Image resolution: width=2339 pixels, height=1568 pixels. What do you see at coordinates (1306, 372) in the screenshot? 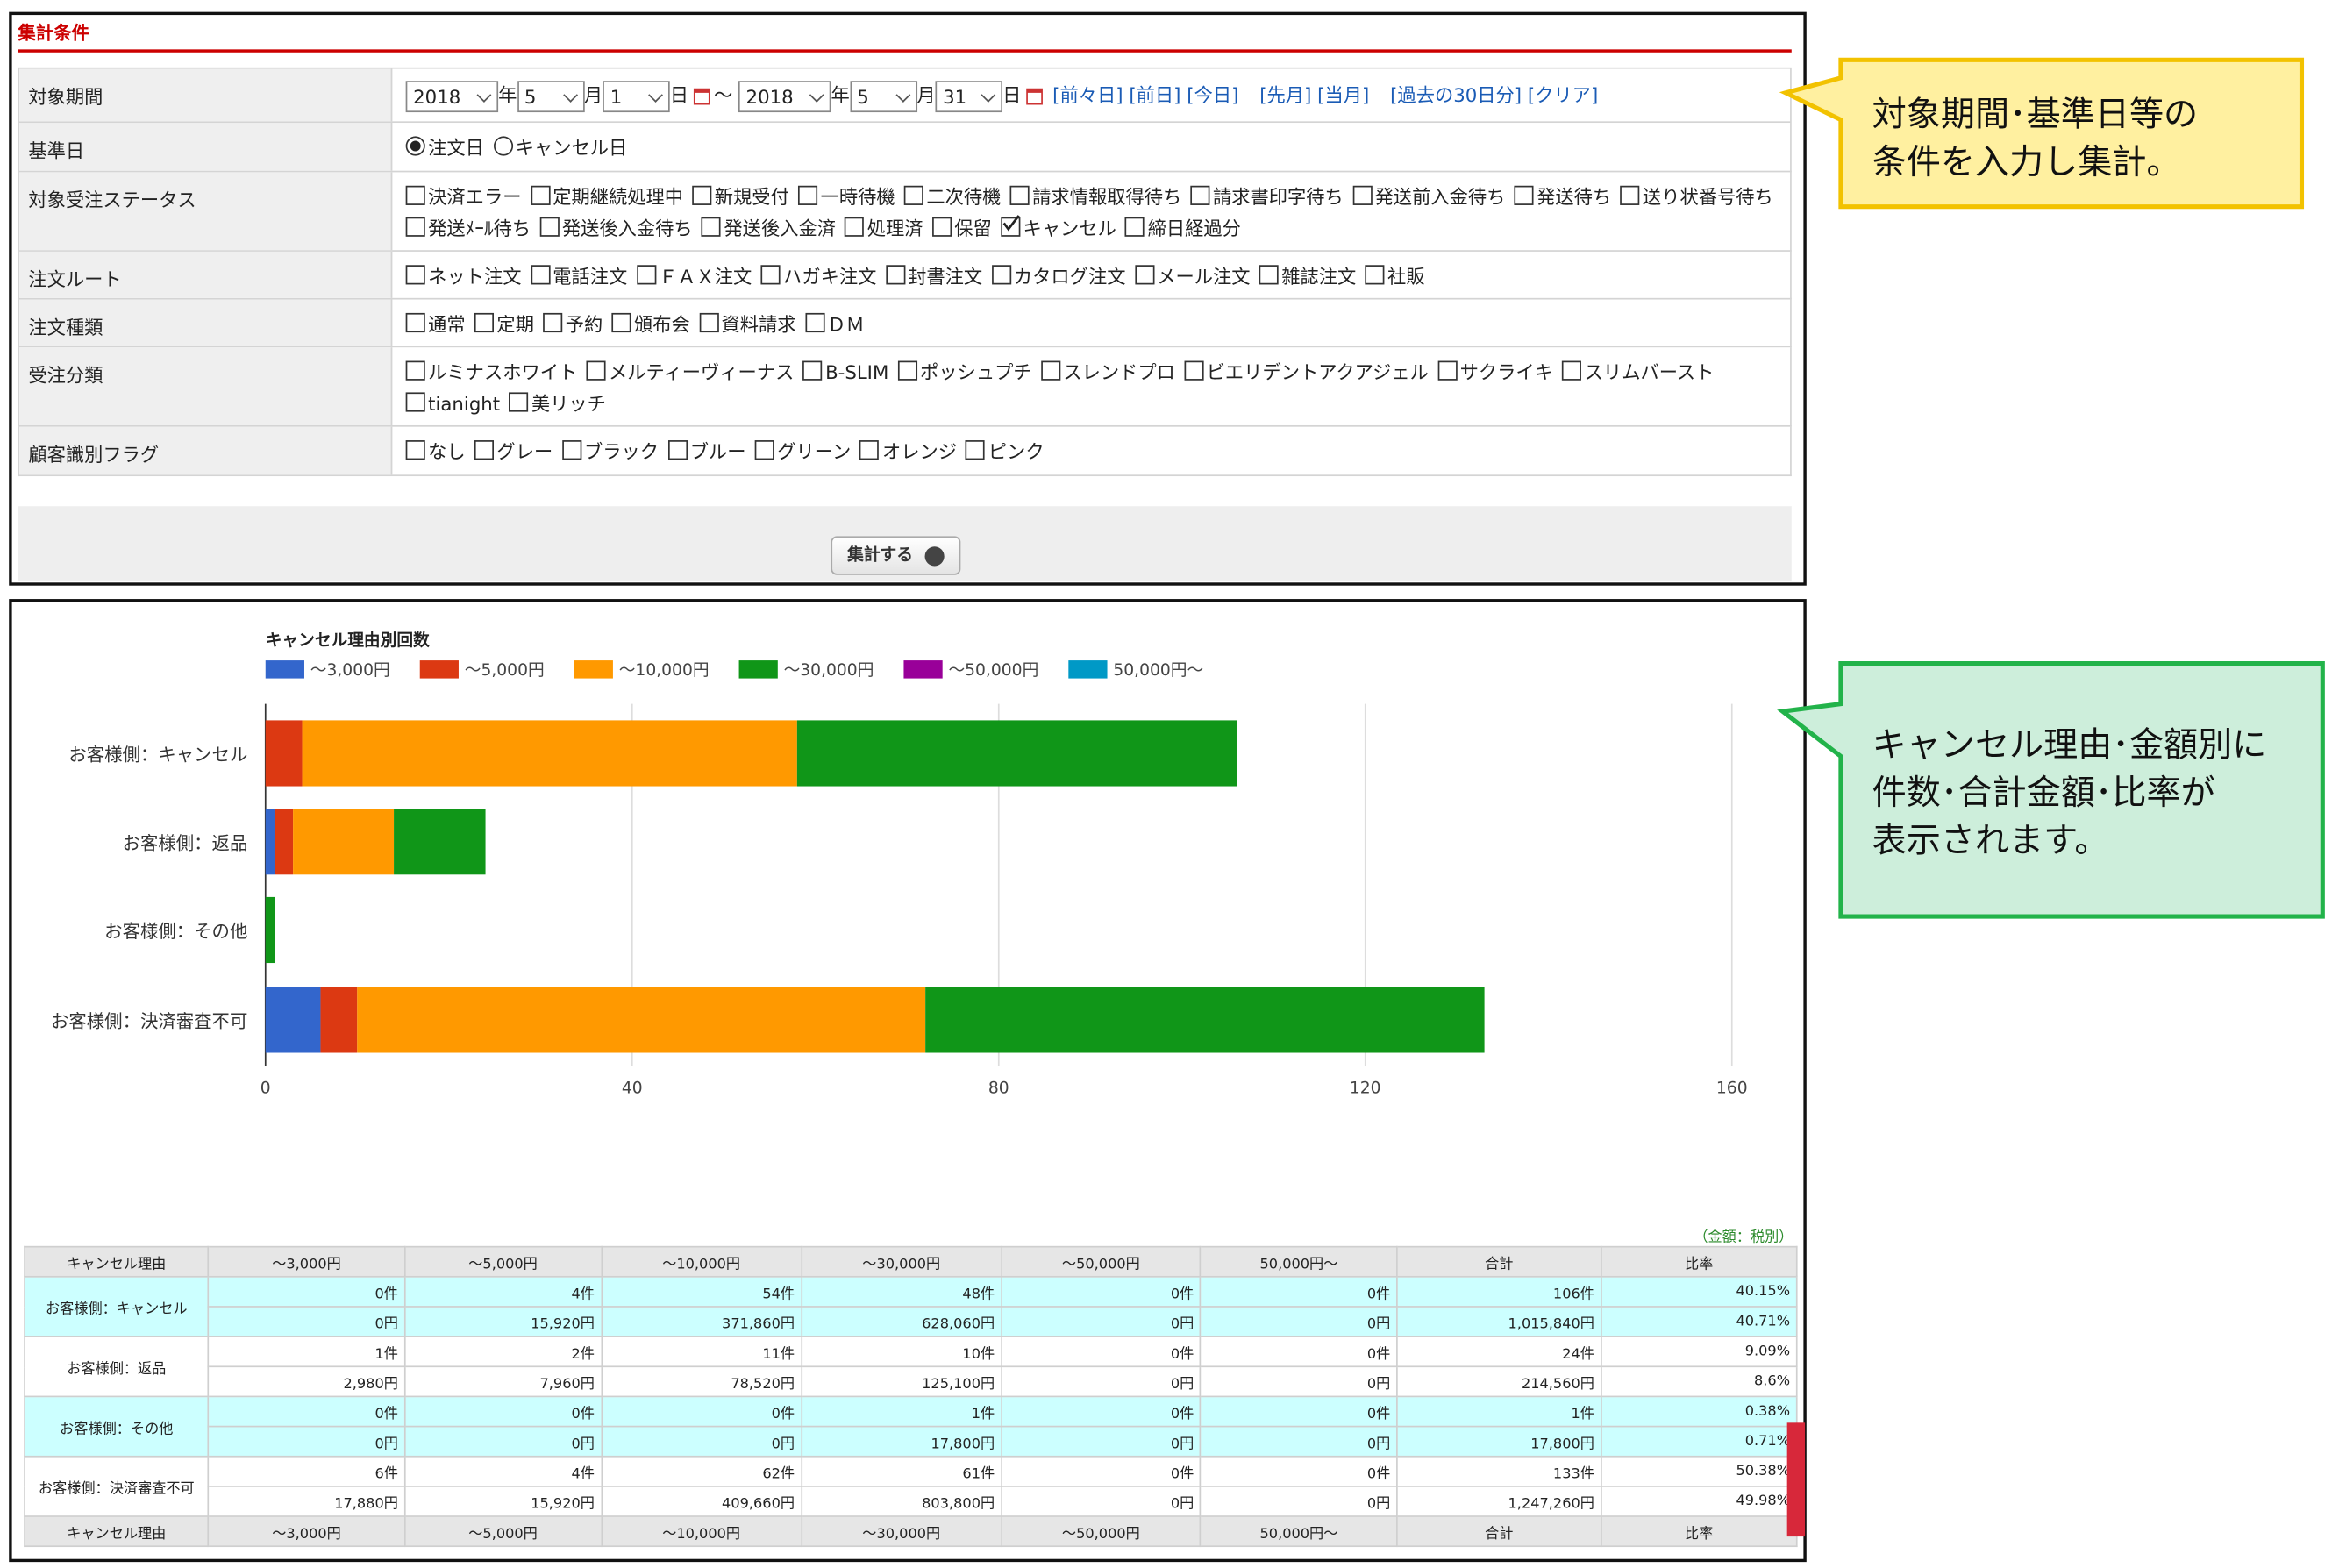
I see `option: ビエリデントアクアジェル` at bounding box center [1306, 372].